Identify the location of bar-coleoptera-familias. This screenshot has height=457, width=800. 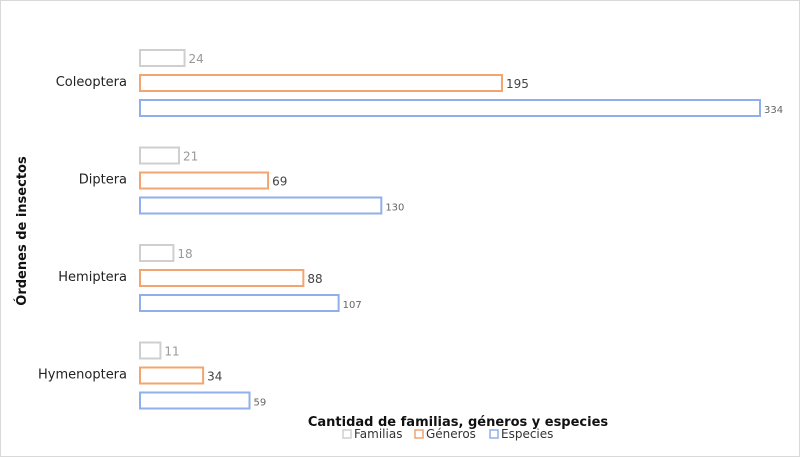
(162, 58).